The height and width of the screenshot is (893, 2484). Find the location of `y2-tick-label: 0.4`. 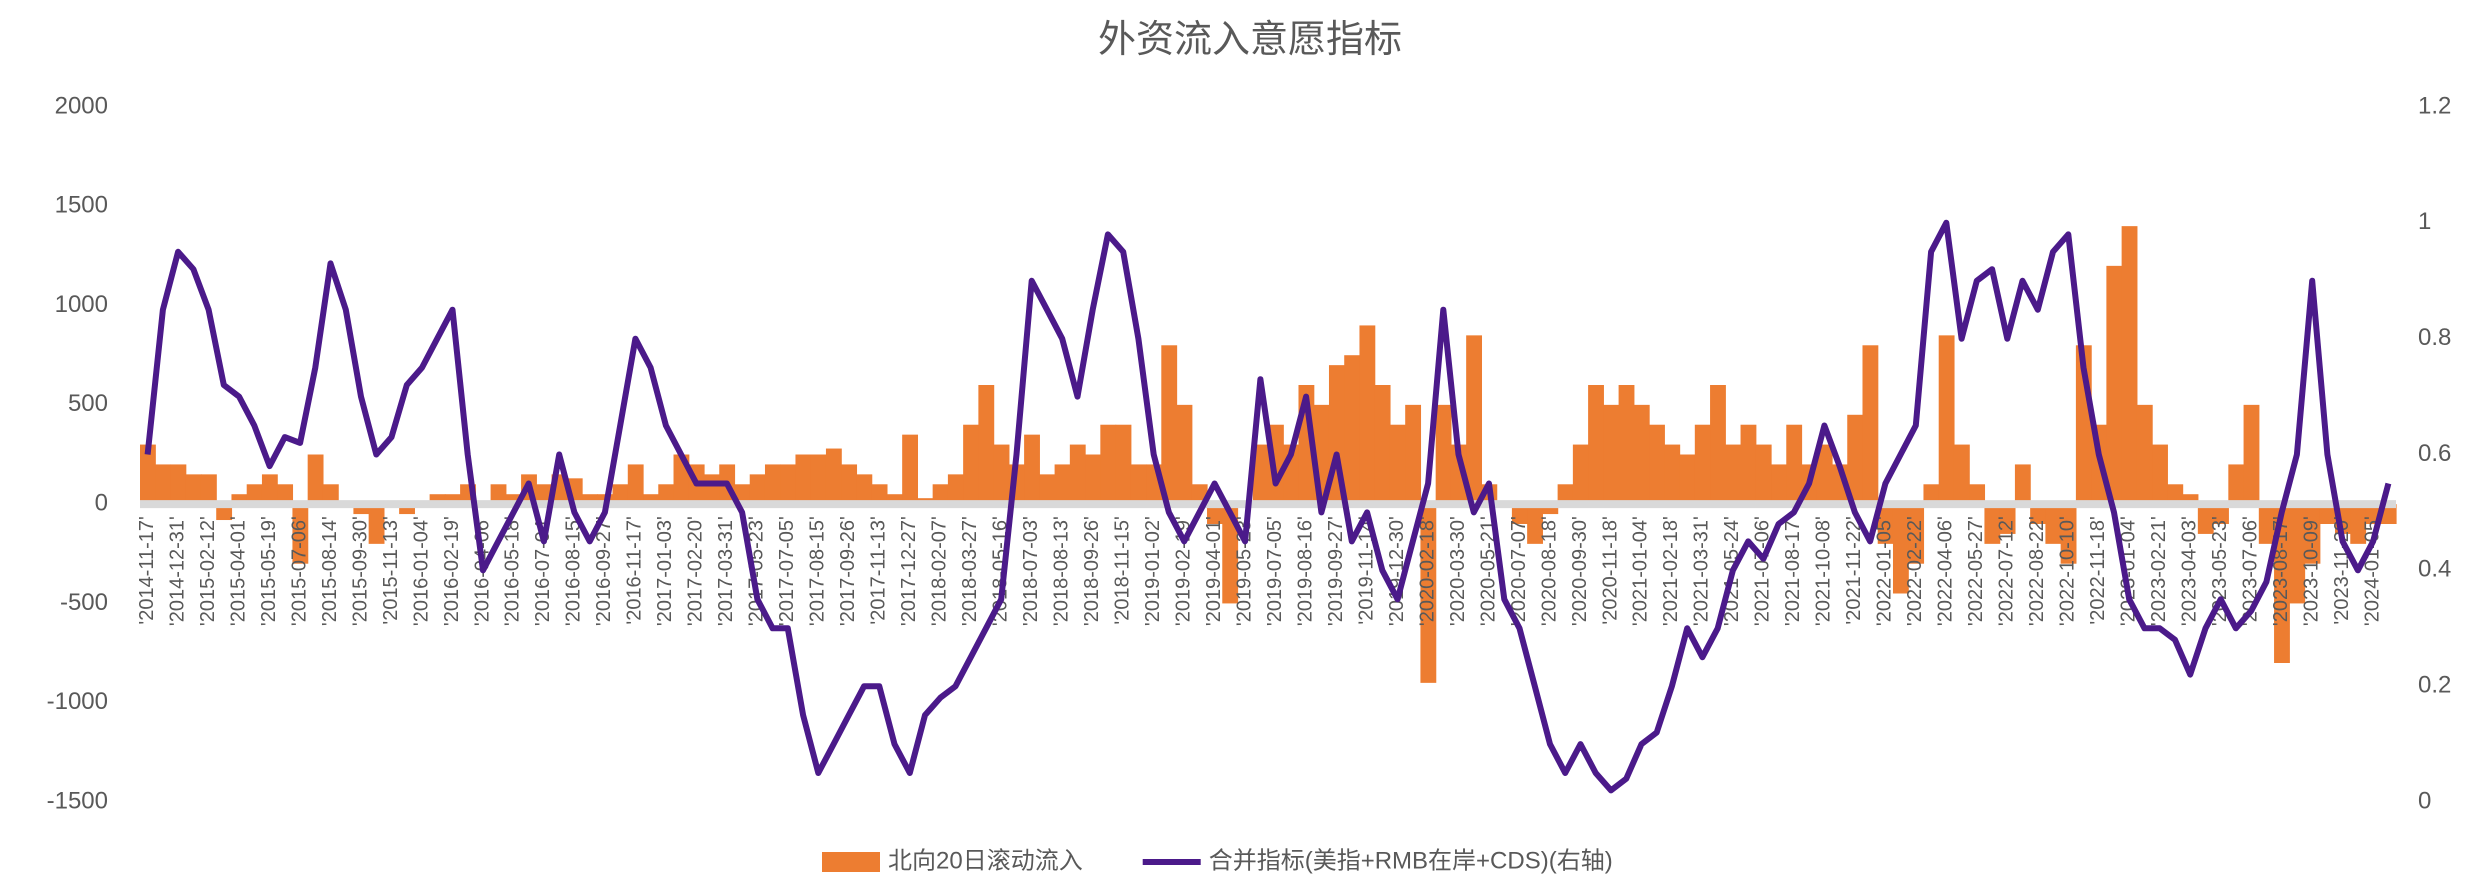

y2-tick-label: 0.4 is located at coordinates (2434, 569).